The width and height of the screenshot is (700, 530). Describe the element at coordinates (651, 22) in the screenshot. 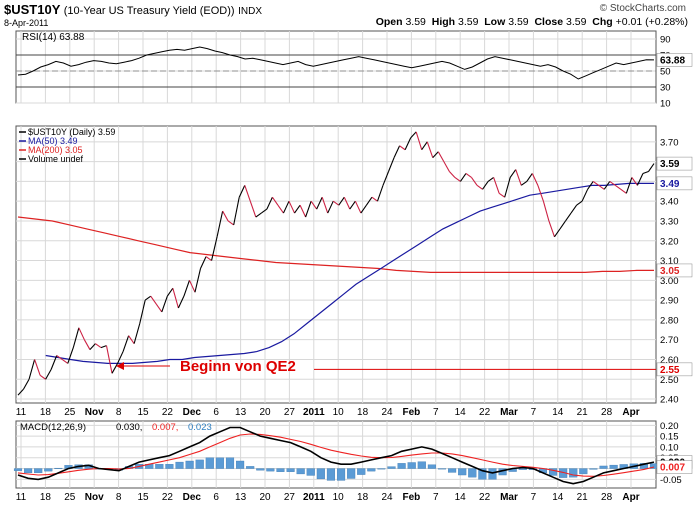

I see `chg-value: +0.01 (+0.28%)` at that location.